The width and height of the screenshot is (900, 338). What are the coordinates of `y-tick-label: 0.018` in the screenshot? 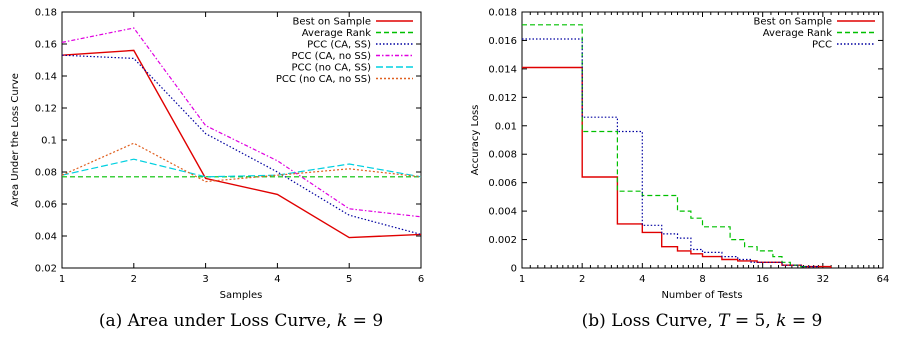 It's located at (502, 13).